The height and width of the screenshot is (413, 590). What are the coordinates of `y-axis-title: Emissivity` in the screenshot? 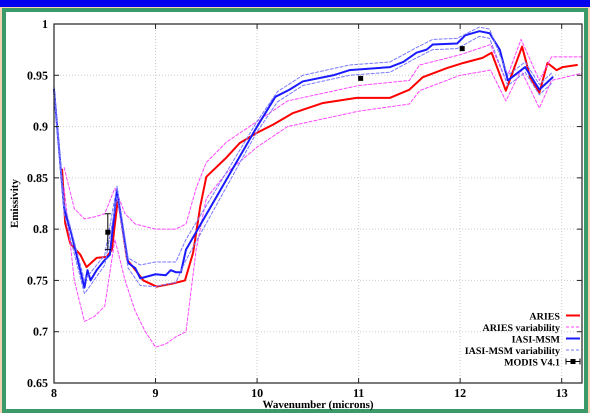 It's located at (15, 203).